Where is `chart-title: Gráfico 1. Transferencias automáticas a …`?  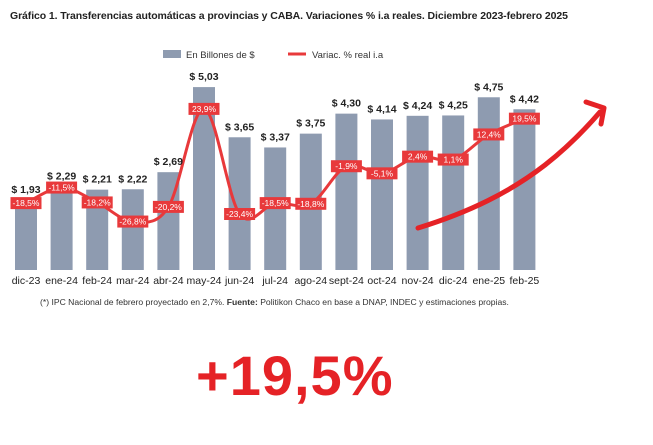
chart-title: Gráfico 1. Transferencias automáticas a … is located at coordinates (289, 16).